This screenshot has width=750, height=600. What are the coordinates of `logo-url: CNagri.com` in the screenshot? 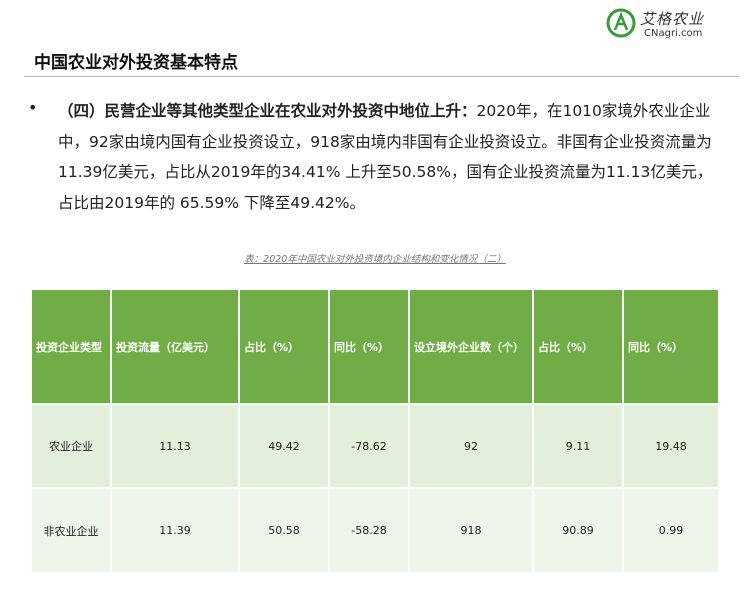 It's located at (673, 33).